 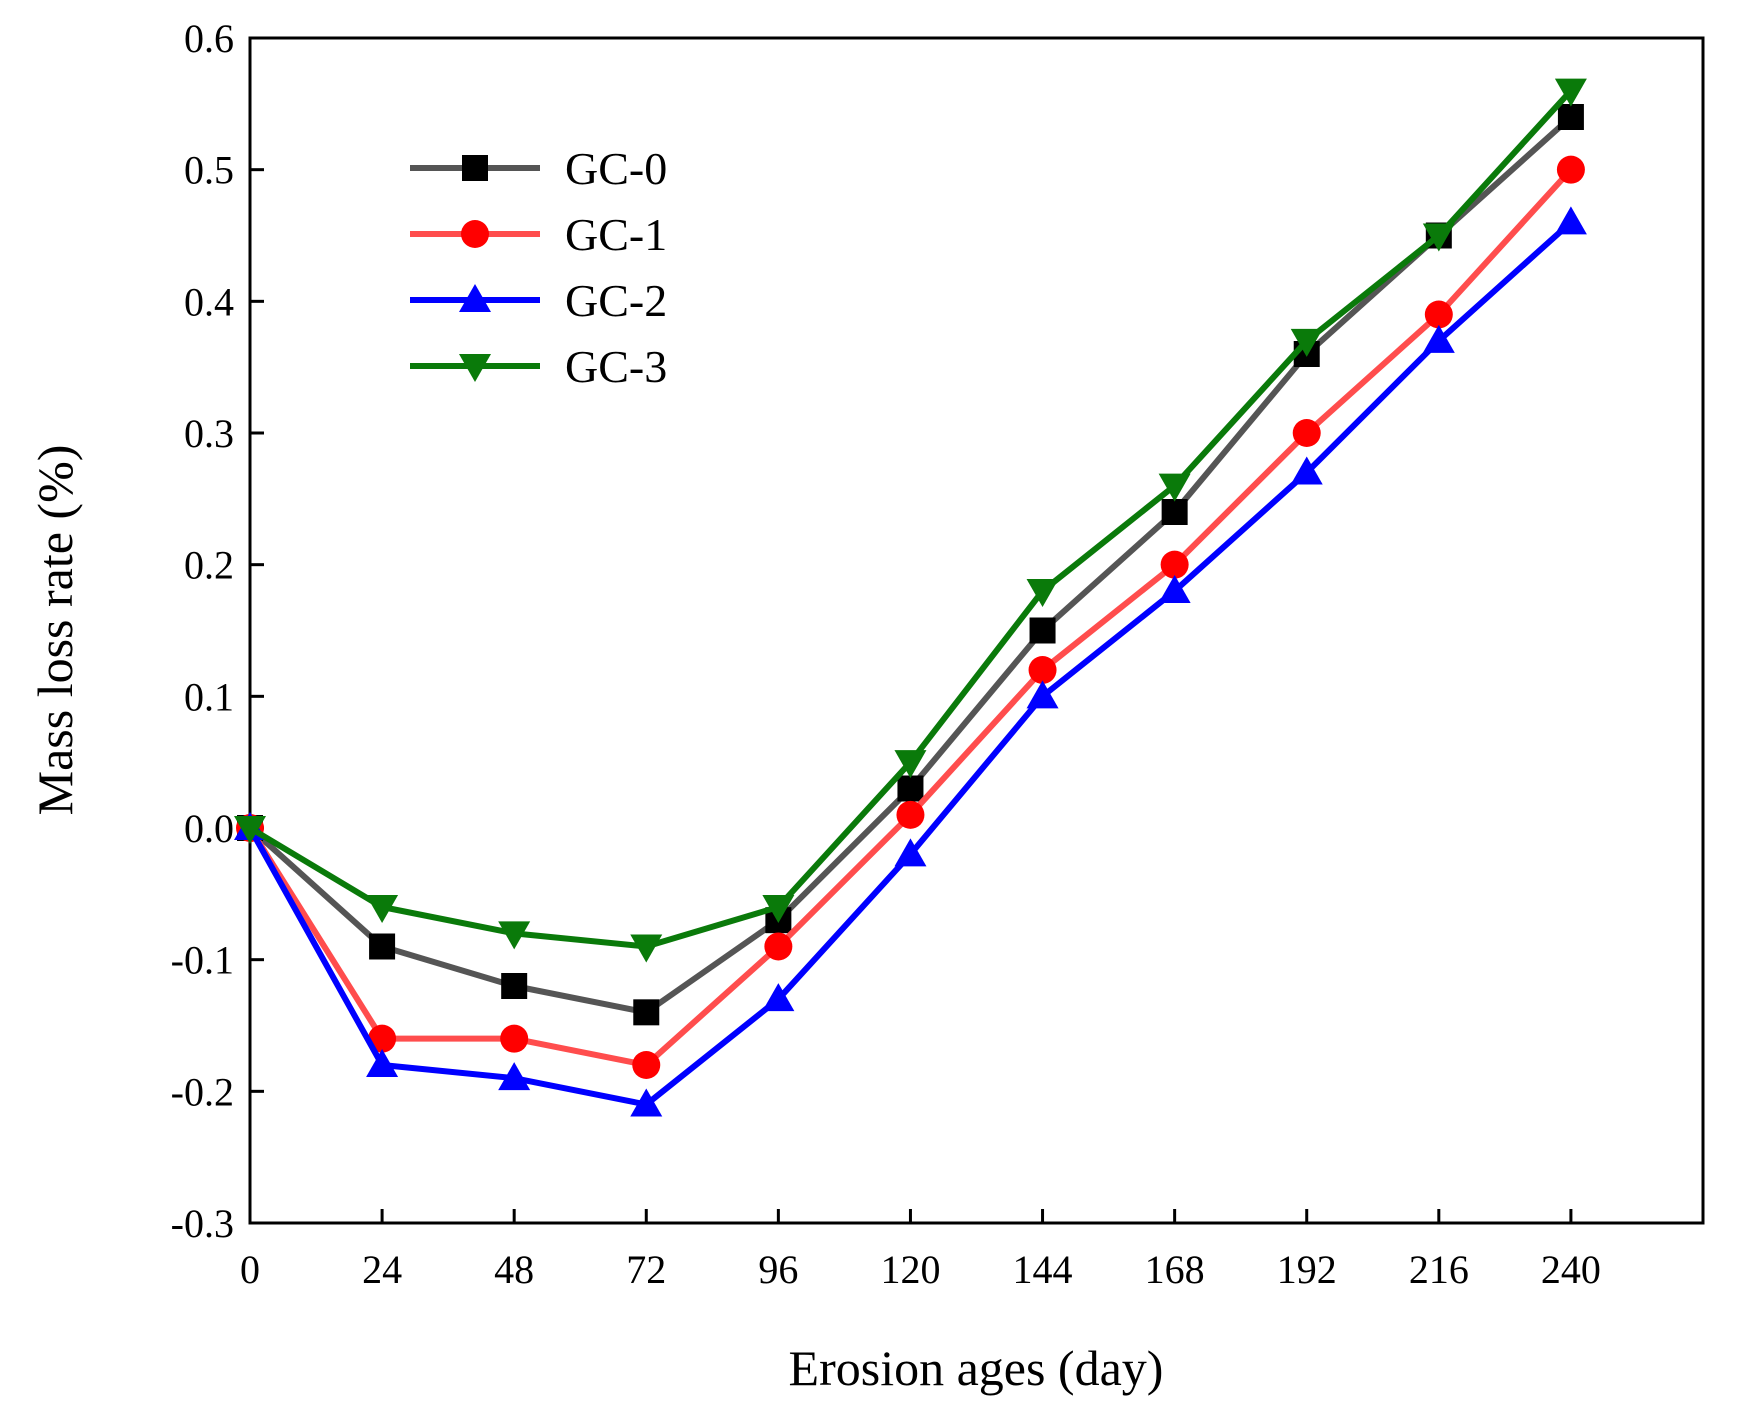 What do you see at coordinates (538, 168) in the screenshot?
I see `legend-item: GC-0` at bounding box center [538, 168].